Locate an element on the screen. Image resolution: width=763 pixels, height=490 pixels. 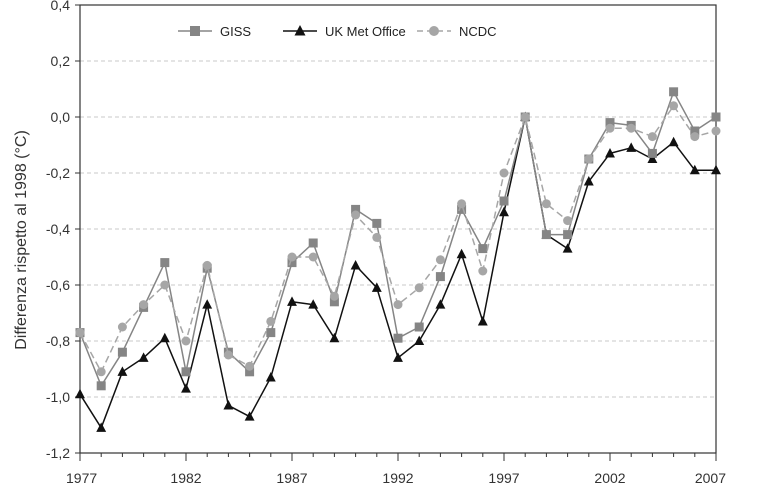
y-tick-label: 0,0 is located at coordinates (61, 117).